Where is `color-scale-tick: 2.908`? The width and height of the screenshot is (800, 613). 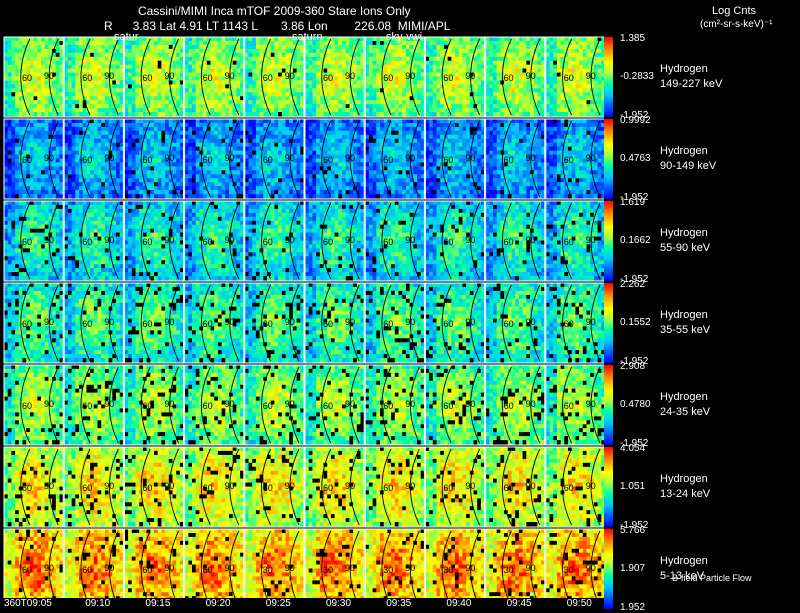 color-scale-tick: 2.908 is located at coordinates (632, 366).